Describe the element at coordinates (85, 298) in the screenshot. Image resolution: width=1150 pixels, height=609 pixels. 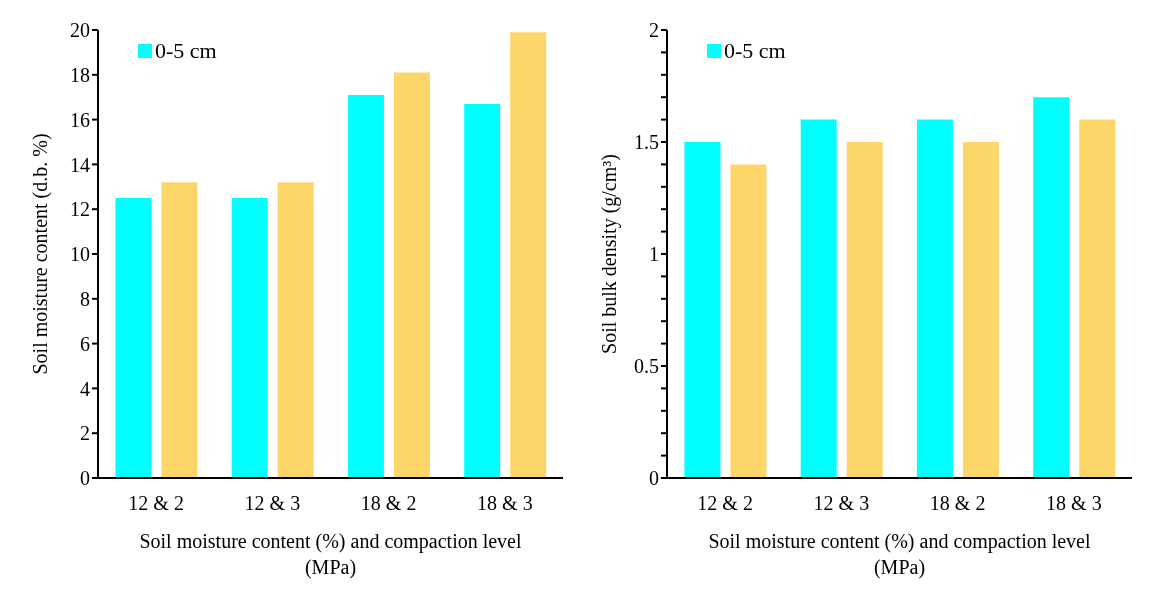
I see `y-tick-label: 8` at that location.